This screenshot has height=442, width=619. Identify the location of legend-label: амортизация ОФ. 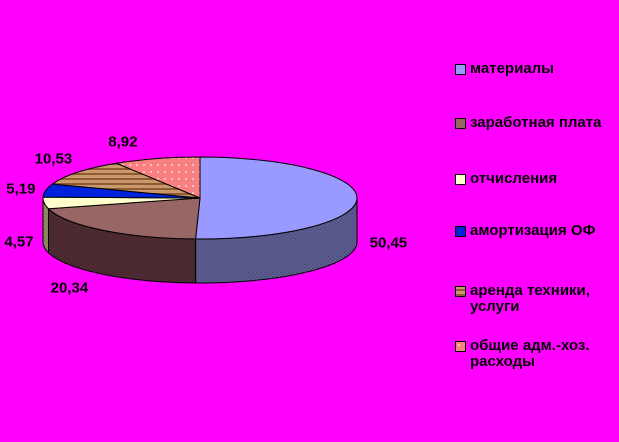
(533, 230).